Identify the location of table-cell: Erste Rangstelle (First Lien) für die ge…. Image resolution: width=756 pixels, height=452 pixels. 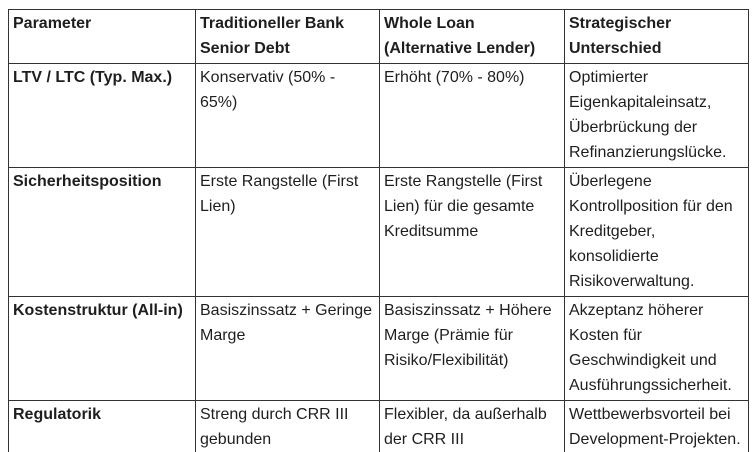
(472, 232).